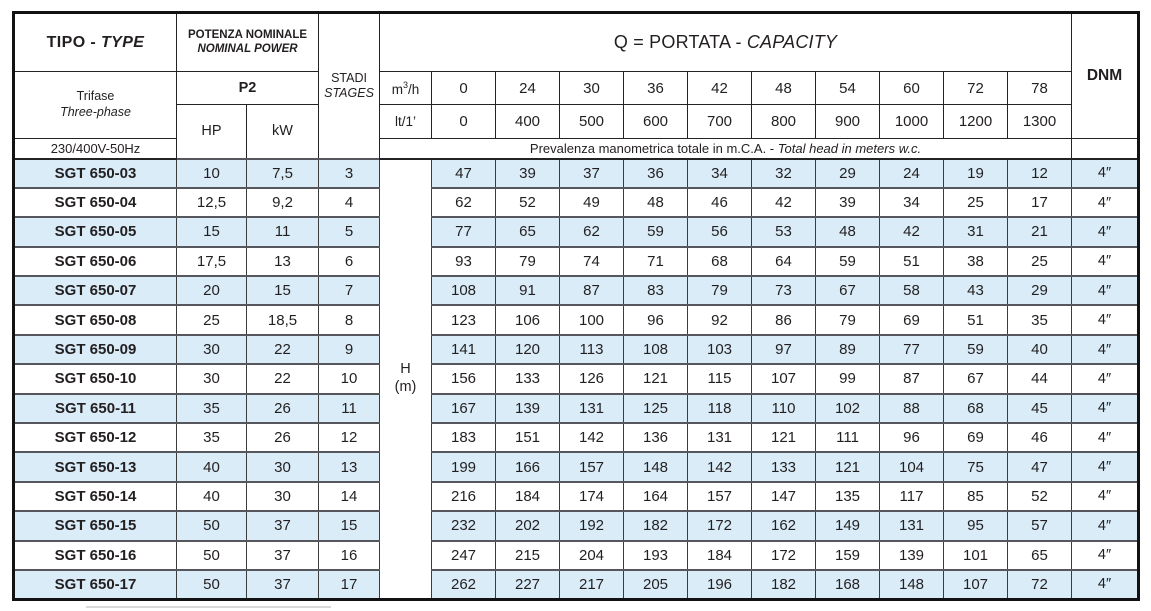 Image resolution: width=1151 pixels, height=611 pixels. What do you see at coordinates (848, 584) in the screenshot?
I see `head-value-cell: 168` at bounding box center [848, 584].